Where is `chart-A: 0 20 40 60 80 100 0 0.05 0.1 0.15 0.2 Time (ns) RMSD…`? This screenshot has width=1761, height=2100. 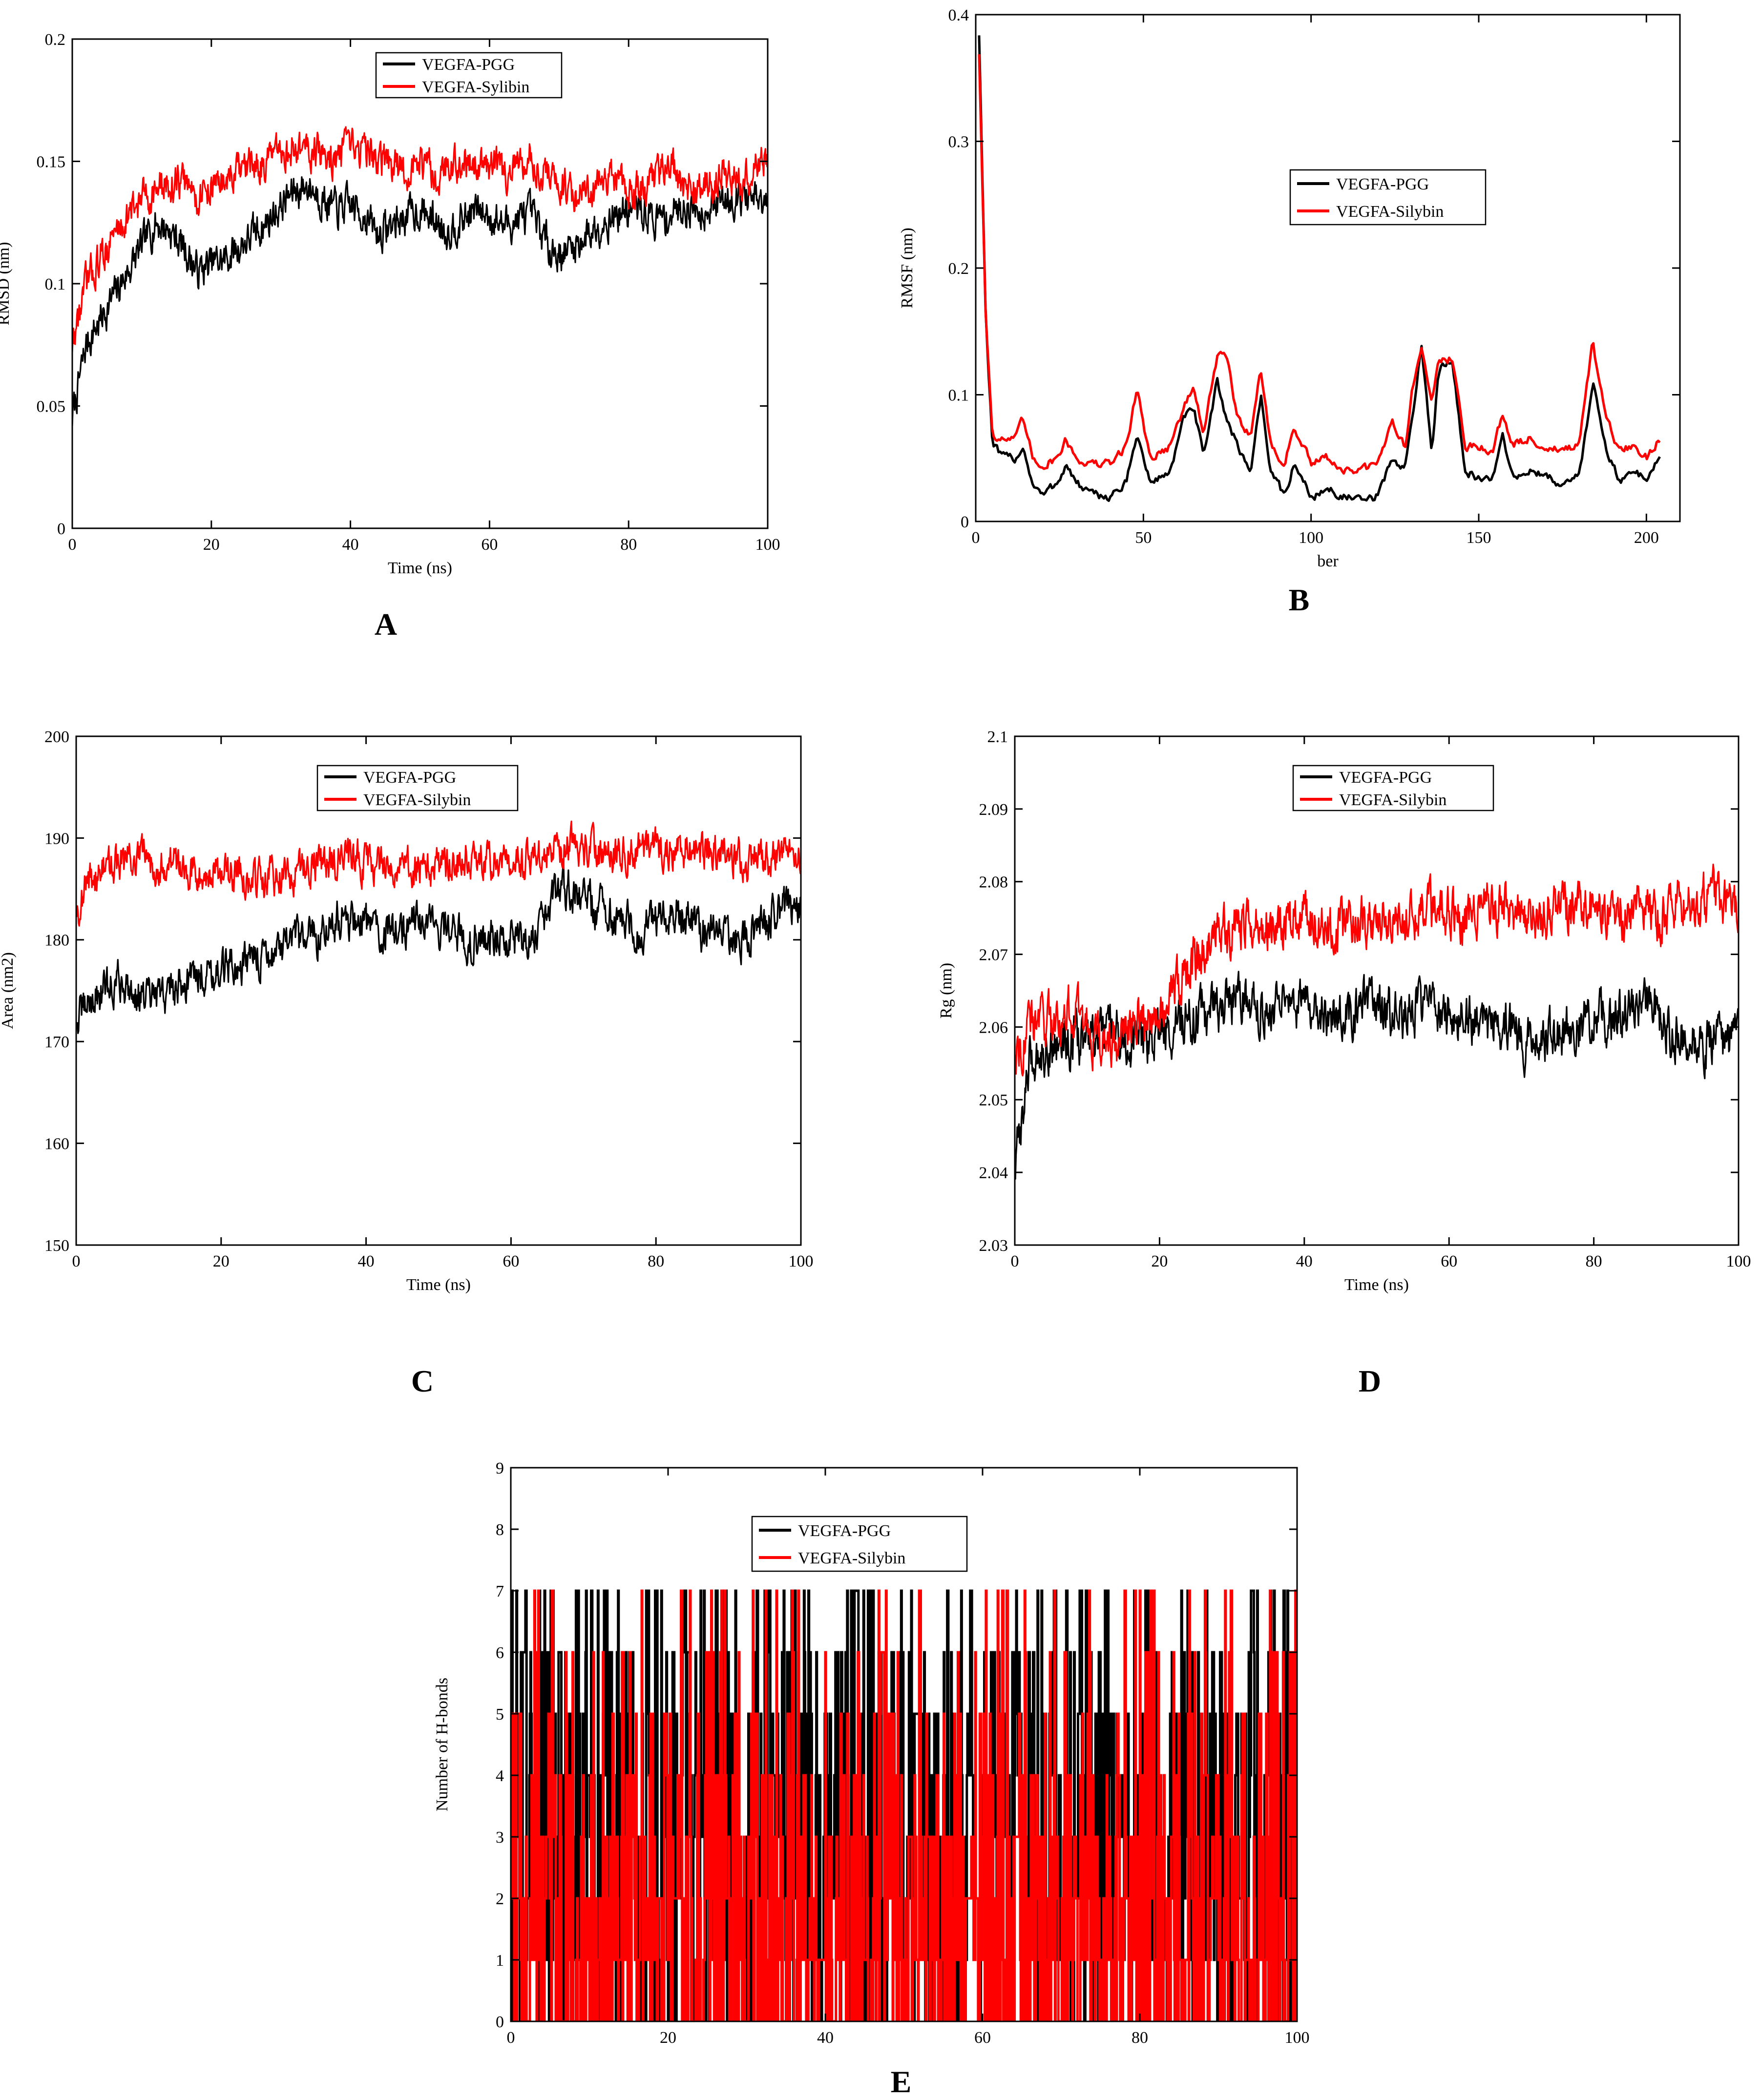
chart-A: 0 20 40 60 80 100 0 0.05 0.1 0.15 0.2 Time (ns) RMSD… is located at coordinates (390, 336).